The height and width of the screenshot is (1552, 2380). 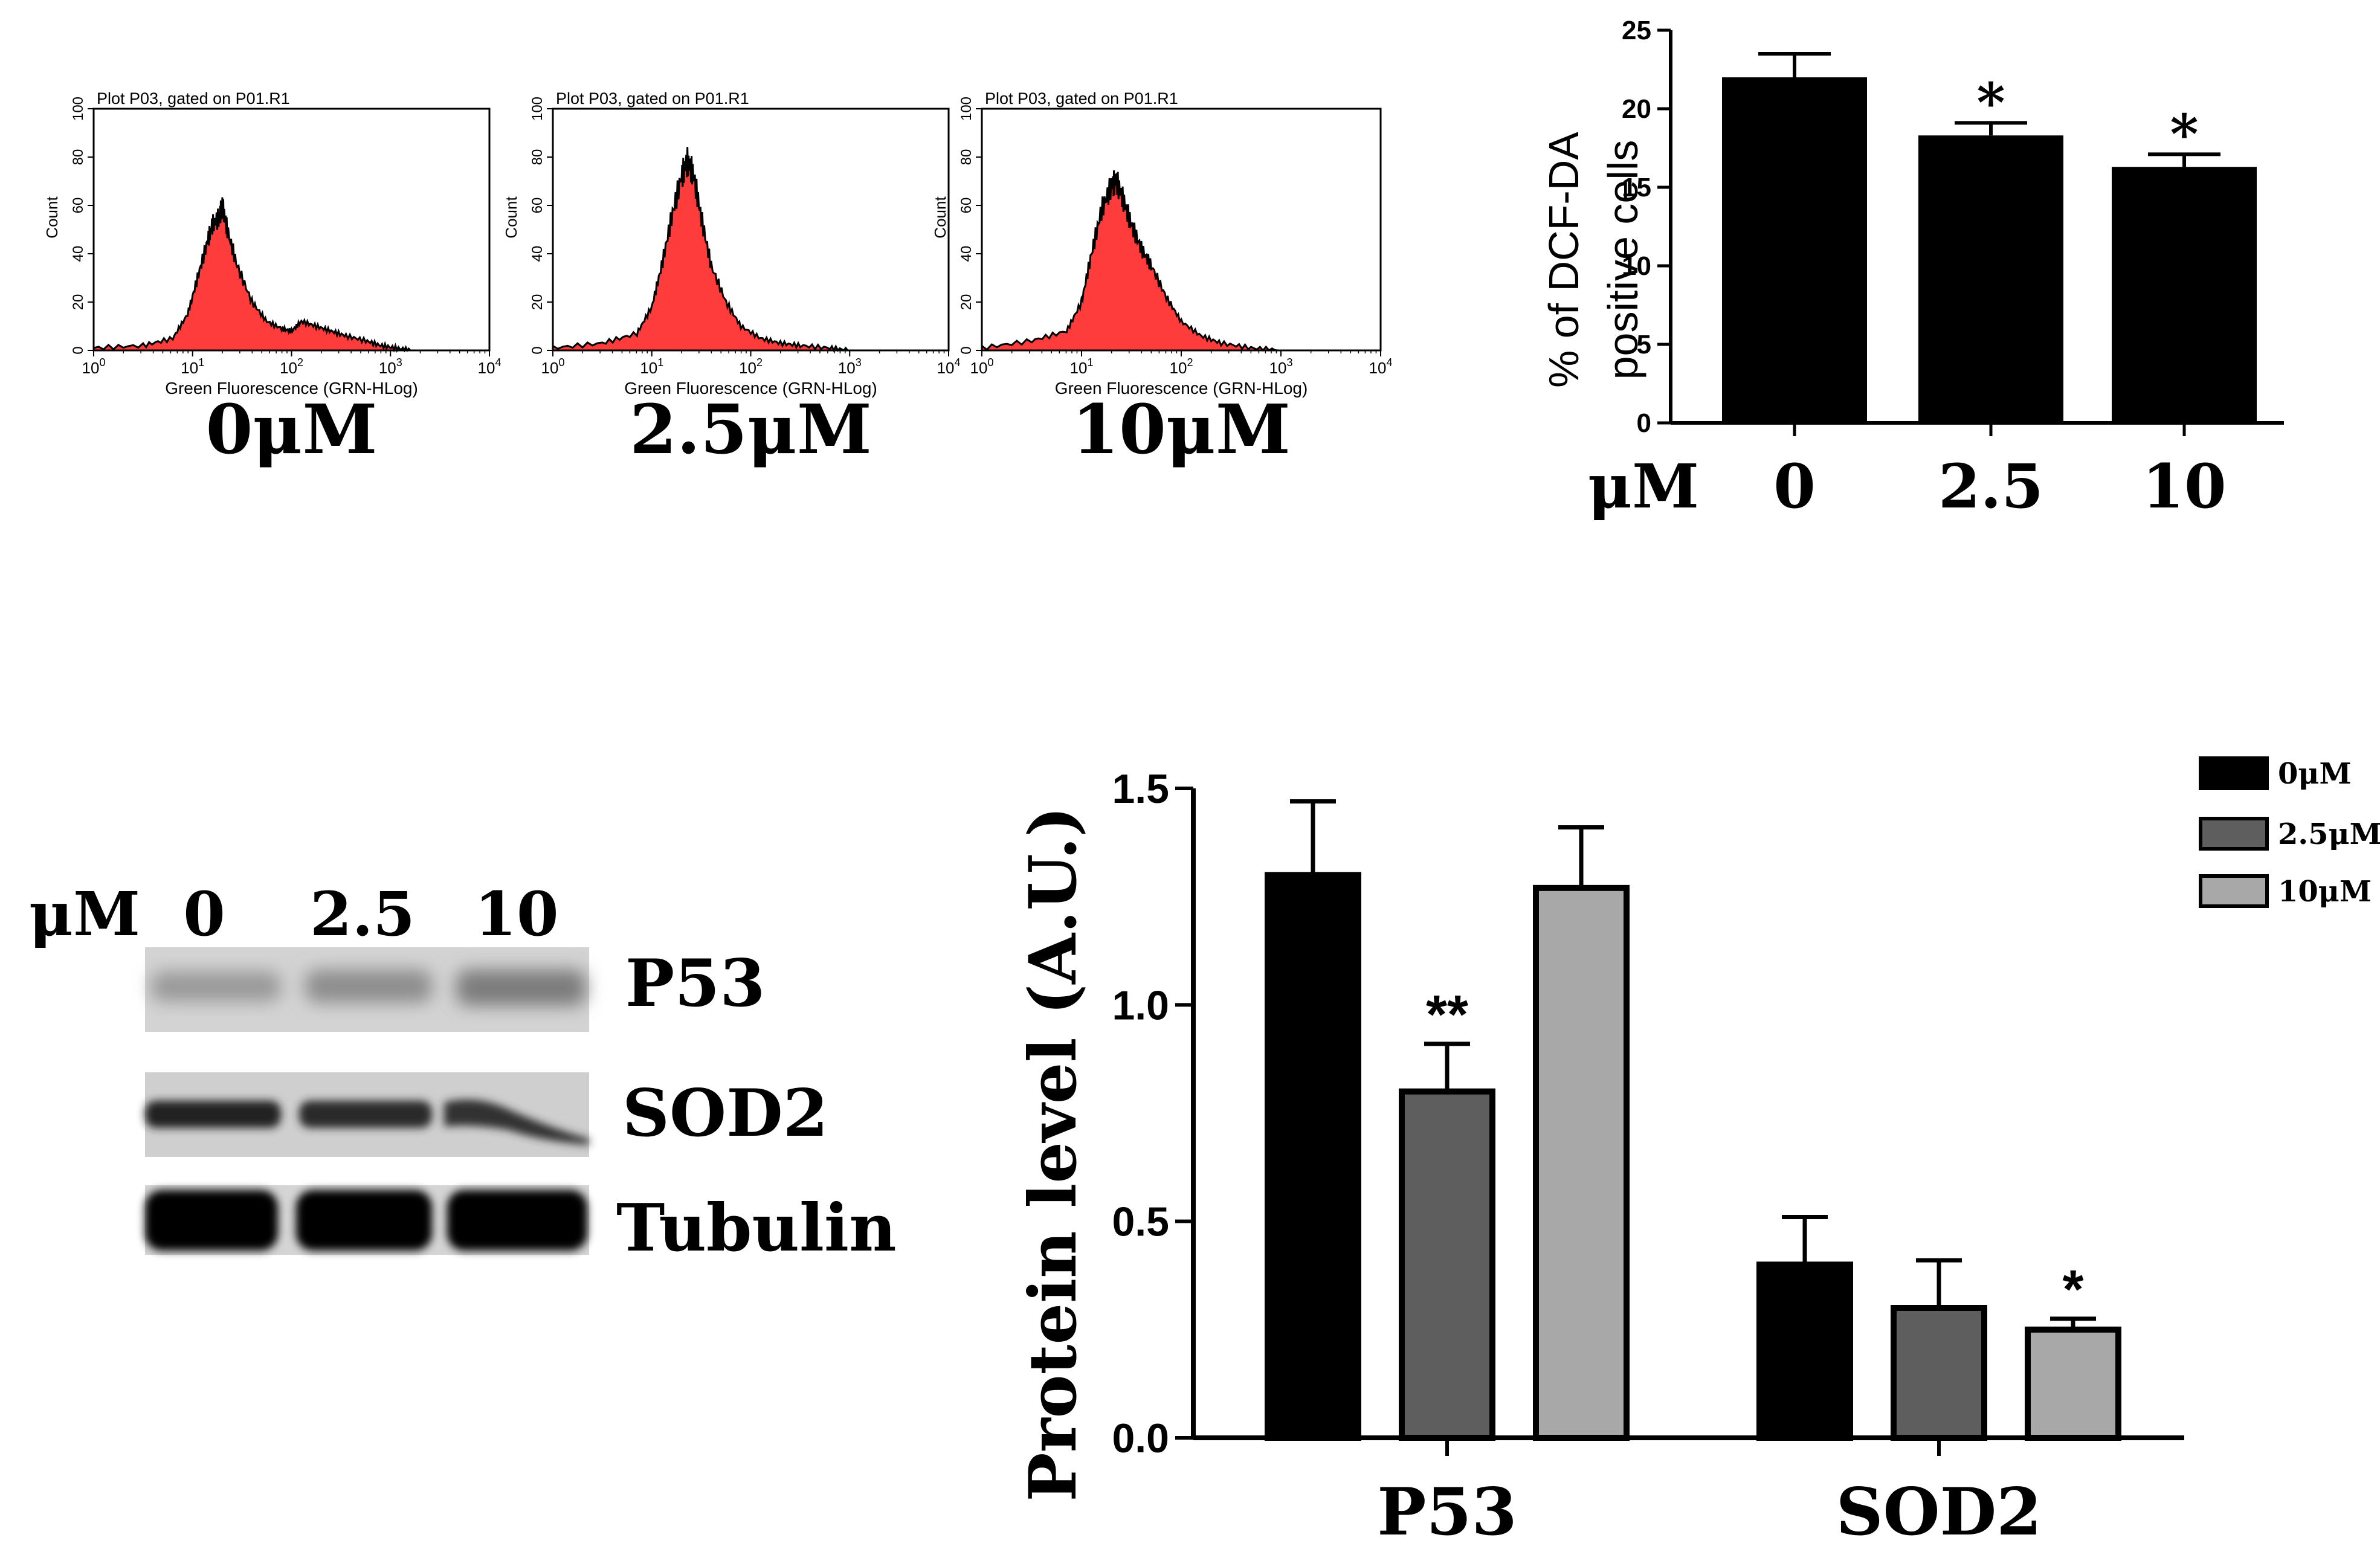 What do you see at coordinates (1636, 266) in the screenshot?
I see `chart1-ytick-label: 10` at bounding box center [1636, 266].